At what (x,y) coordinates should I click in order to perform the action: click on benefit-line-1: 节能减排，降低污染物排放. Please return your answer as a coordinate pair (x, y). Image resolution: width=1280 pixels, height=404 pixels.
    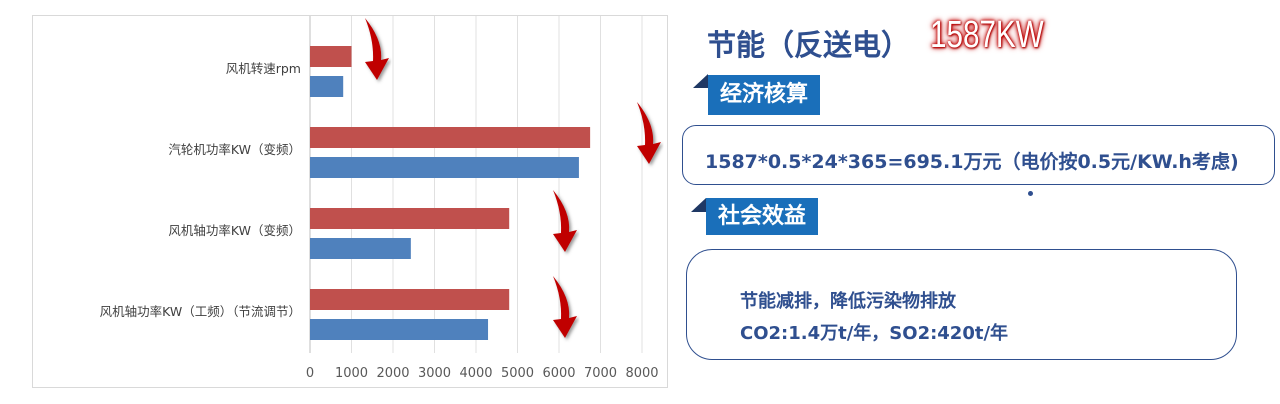
    Looking at the image, I should click on (848, 301).